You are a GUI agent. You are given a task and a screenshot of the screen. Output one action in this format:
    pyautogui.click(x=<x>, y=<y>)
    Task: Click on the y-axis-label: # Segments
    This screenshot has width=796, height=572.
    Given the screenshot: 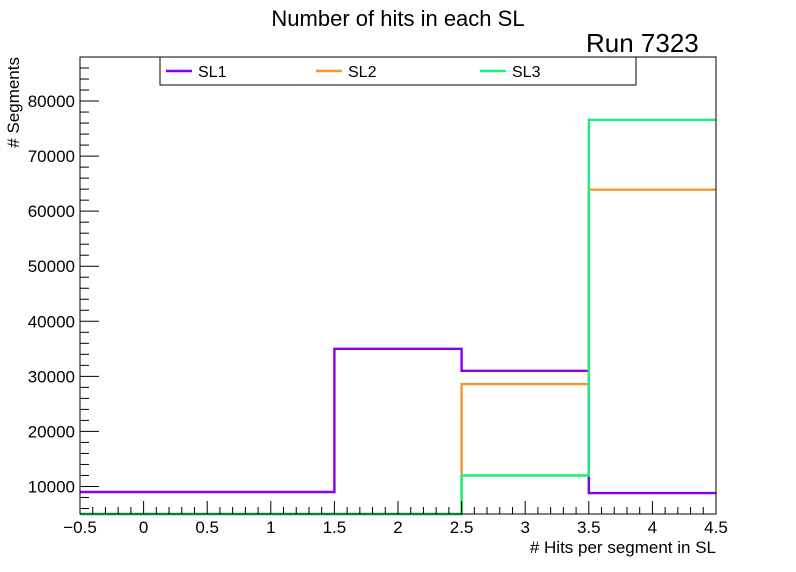 What is the action you would take?
    pyautogui.click(x=13, y=102)
    